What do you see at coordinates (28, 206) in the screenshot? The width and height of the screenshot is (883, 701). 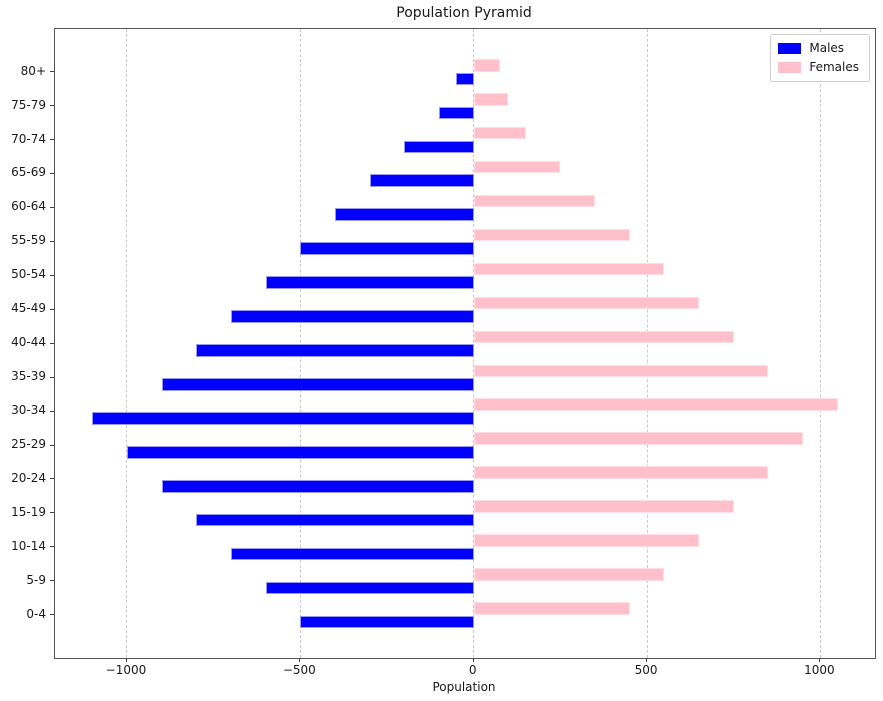 I see `y-tick-label: 60-64` at bounding box center [28, 206].